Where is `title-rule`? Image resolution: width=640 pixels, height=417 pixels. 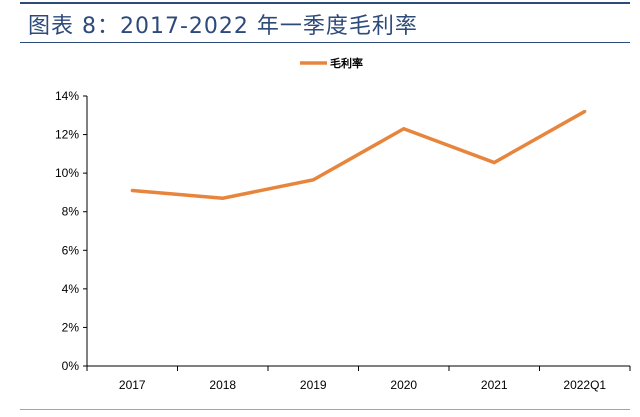 title-rule is located at coordinates (325, 42).